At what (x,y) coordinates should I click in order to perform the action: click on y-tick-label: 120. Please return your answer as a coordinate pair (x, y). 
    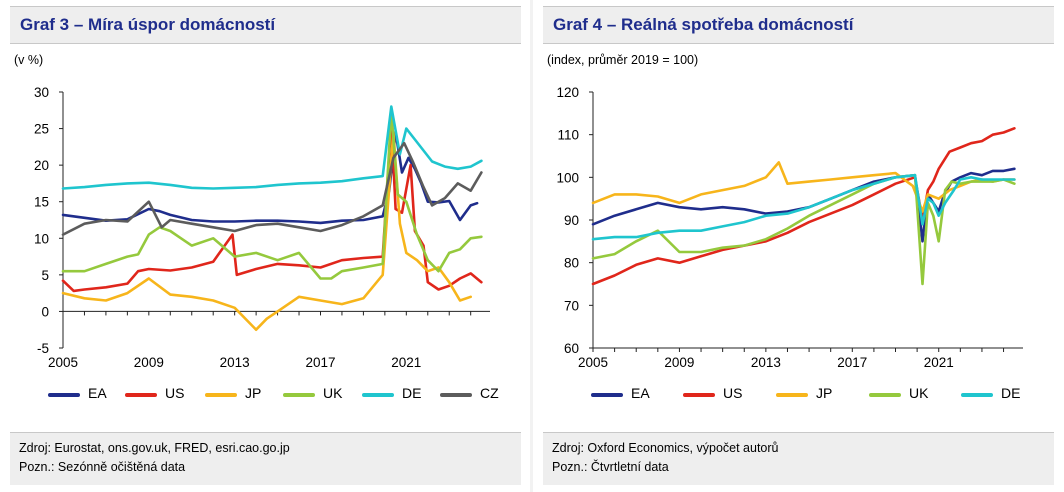
    Looking at the image, I should click on (567, 92).